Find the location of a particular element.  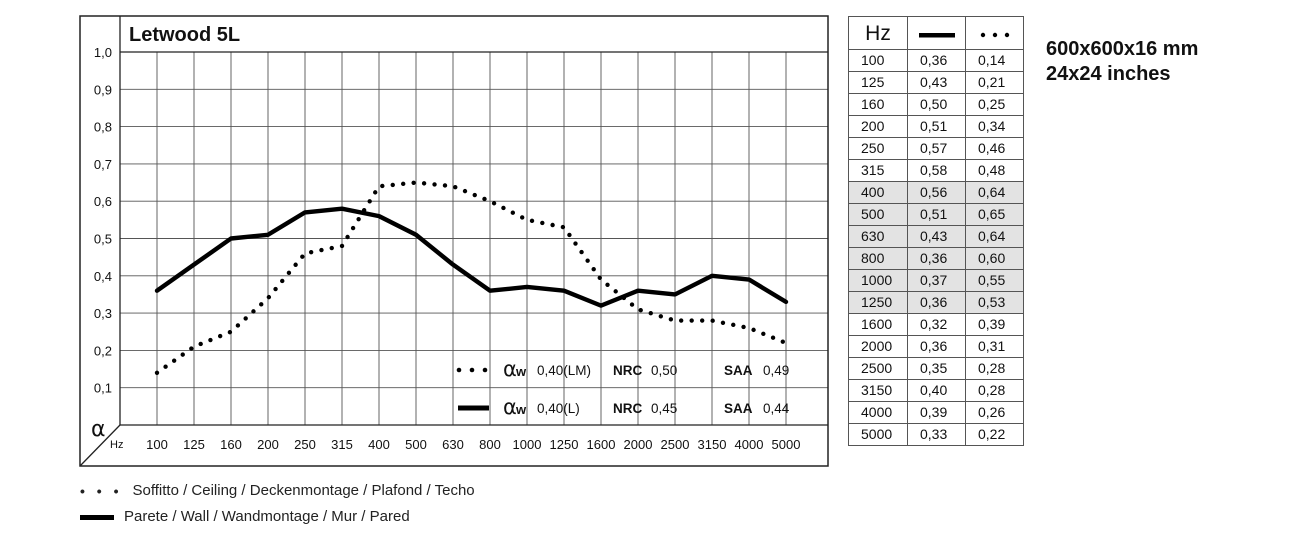

saa-value: 0,44 is located at coordinates (776, 408).